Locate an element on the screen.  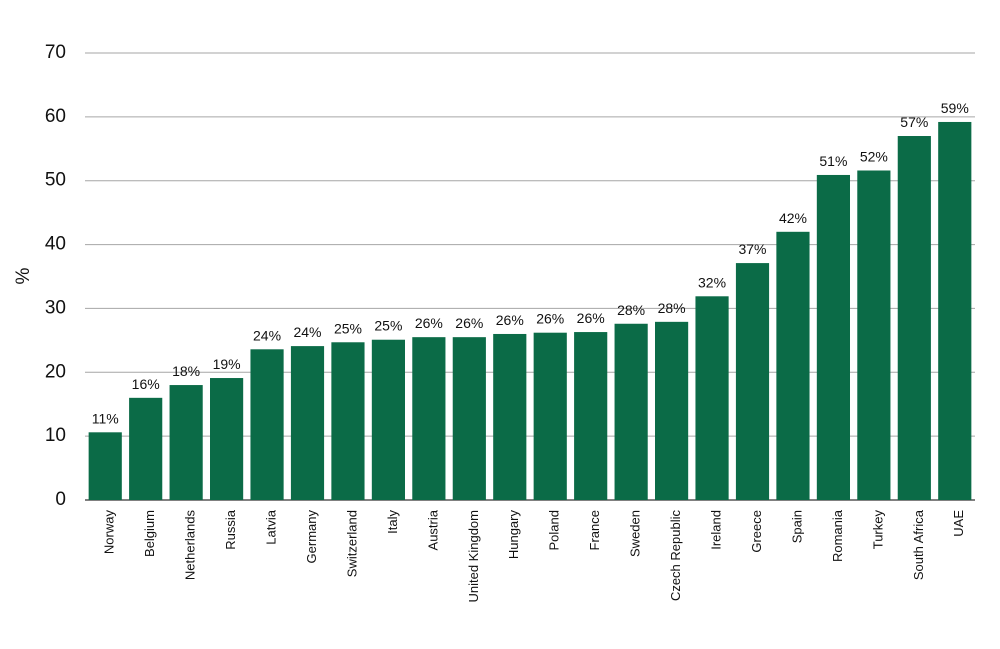
x-tick-label: Latvia is located at coordinates (270, 526).